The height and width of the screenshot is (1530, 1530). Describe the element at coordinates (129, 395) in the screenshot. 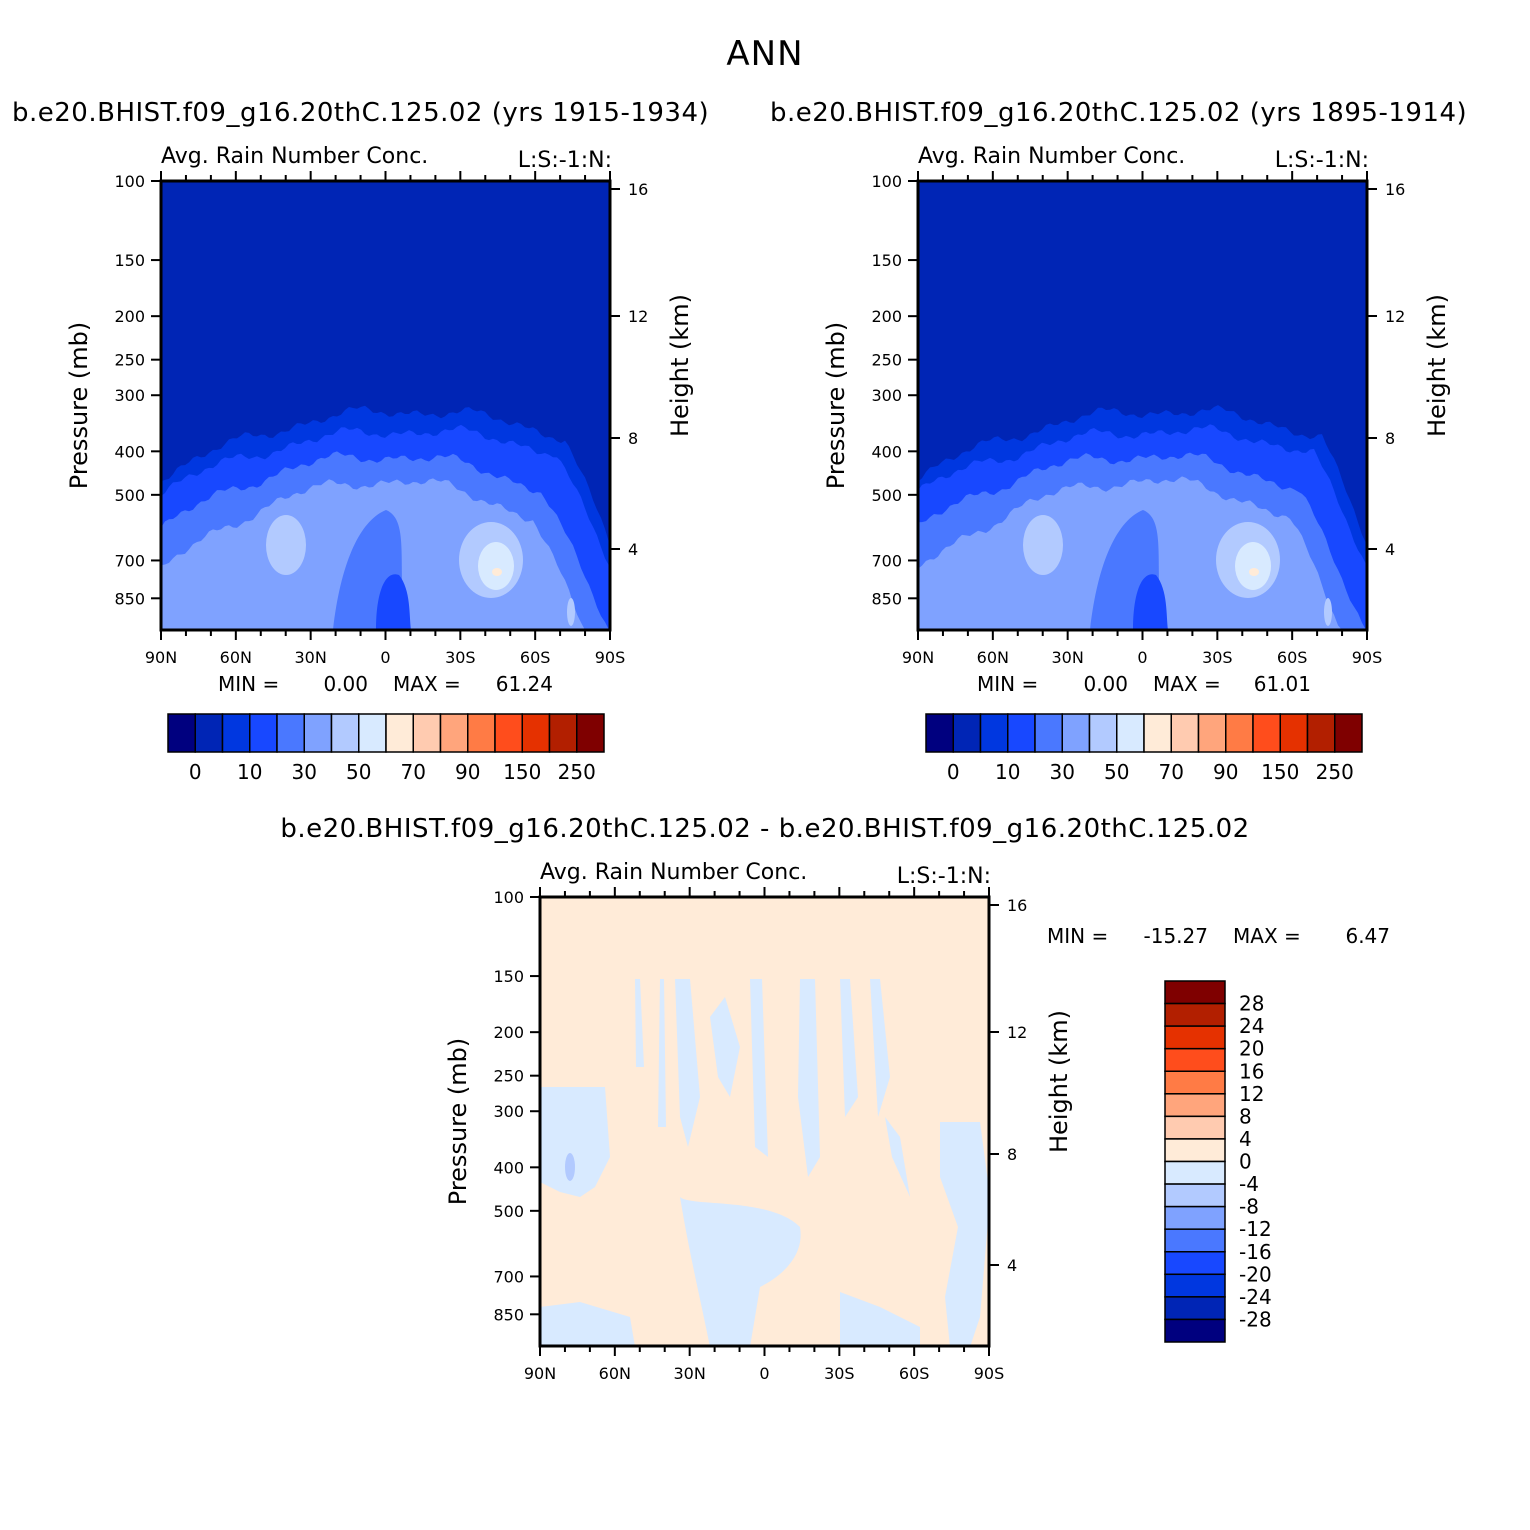

I see `panel1-y-tick-label: 300` at that location.